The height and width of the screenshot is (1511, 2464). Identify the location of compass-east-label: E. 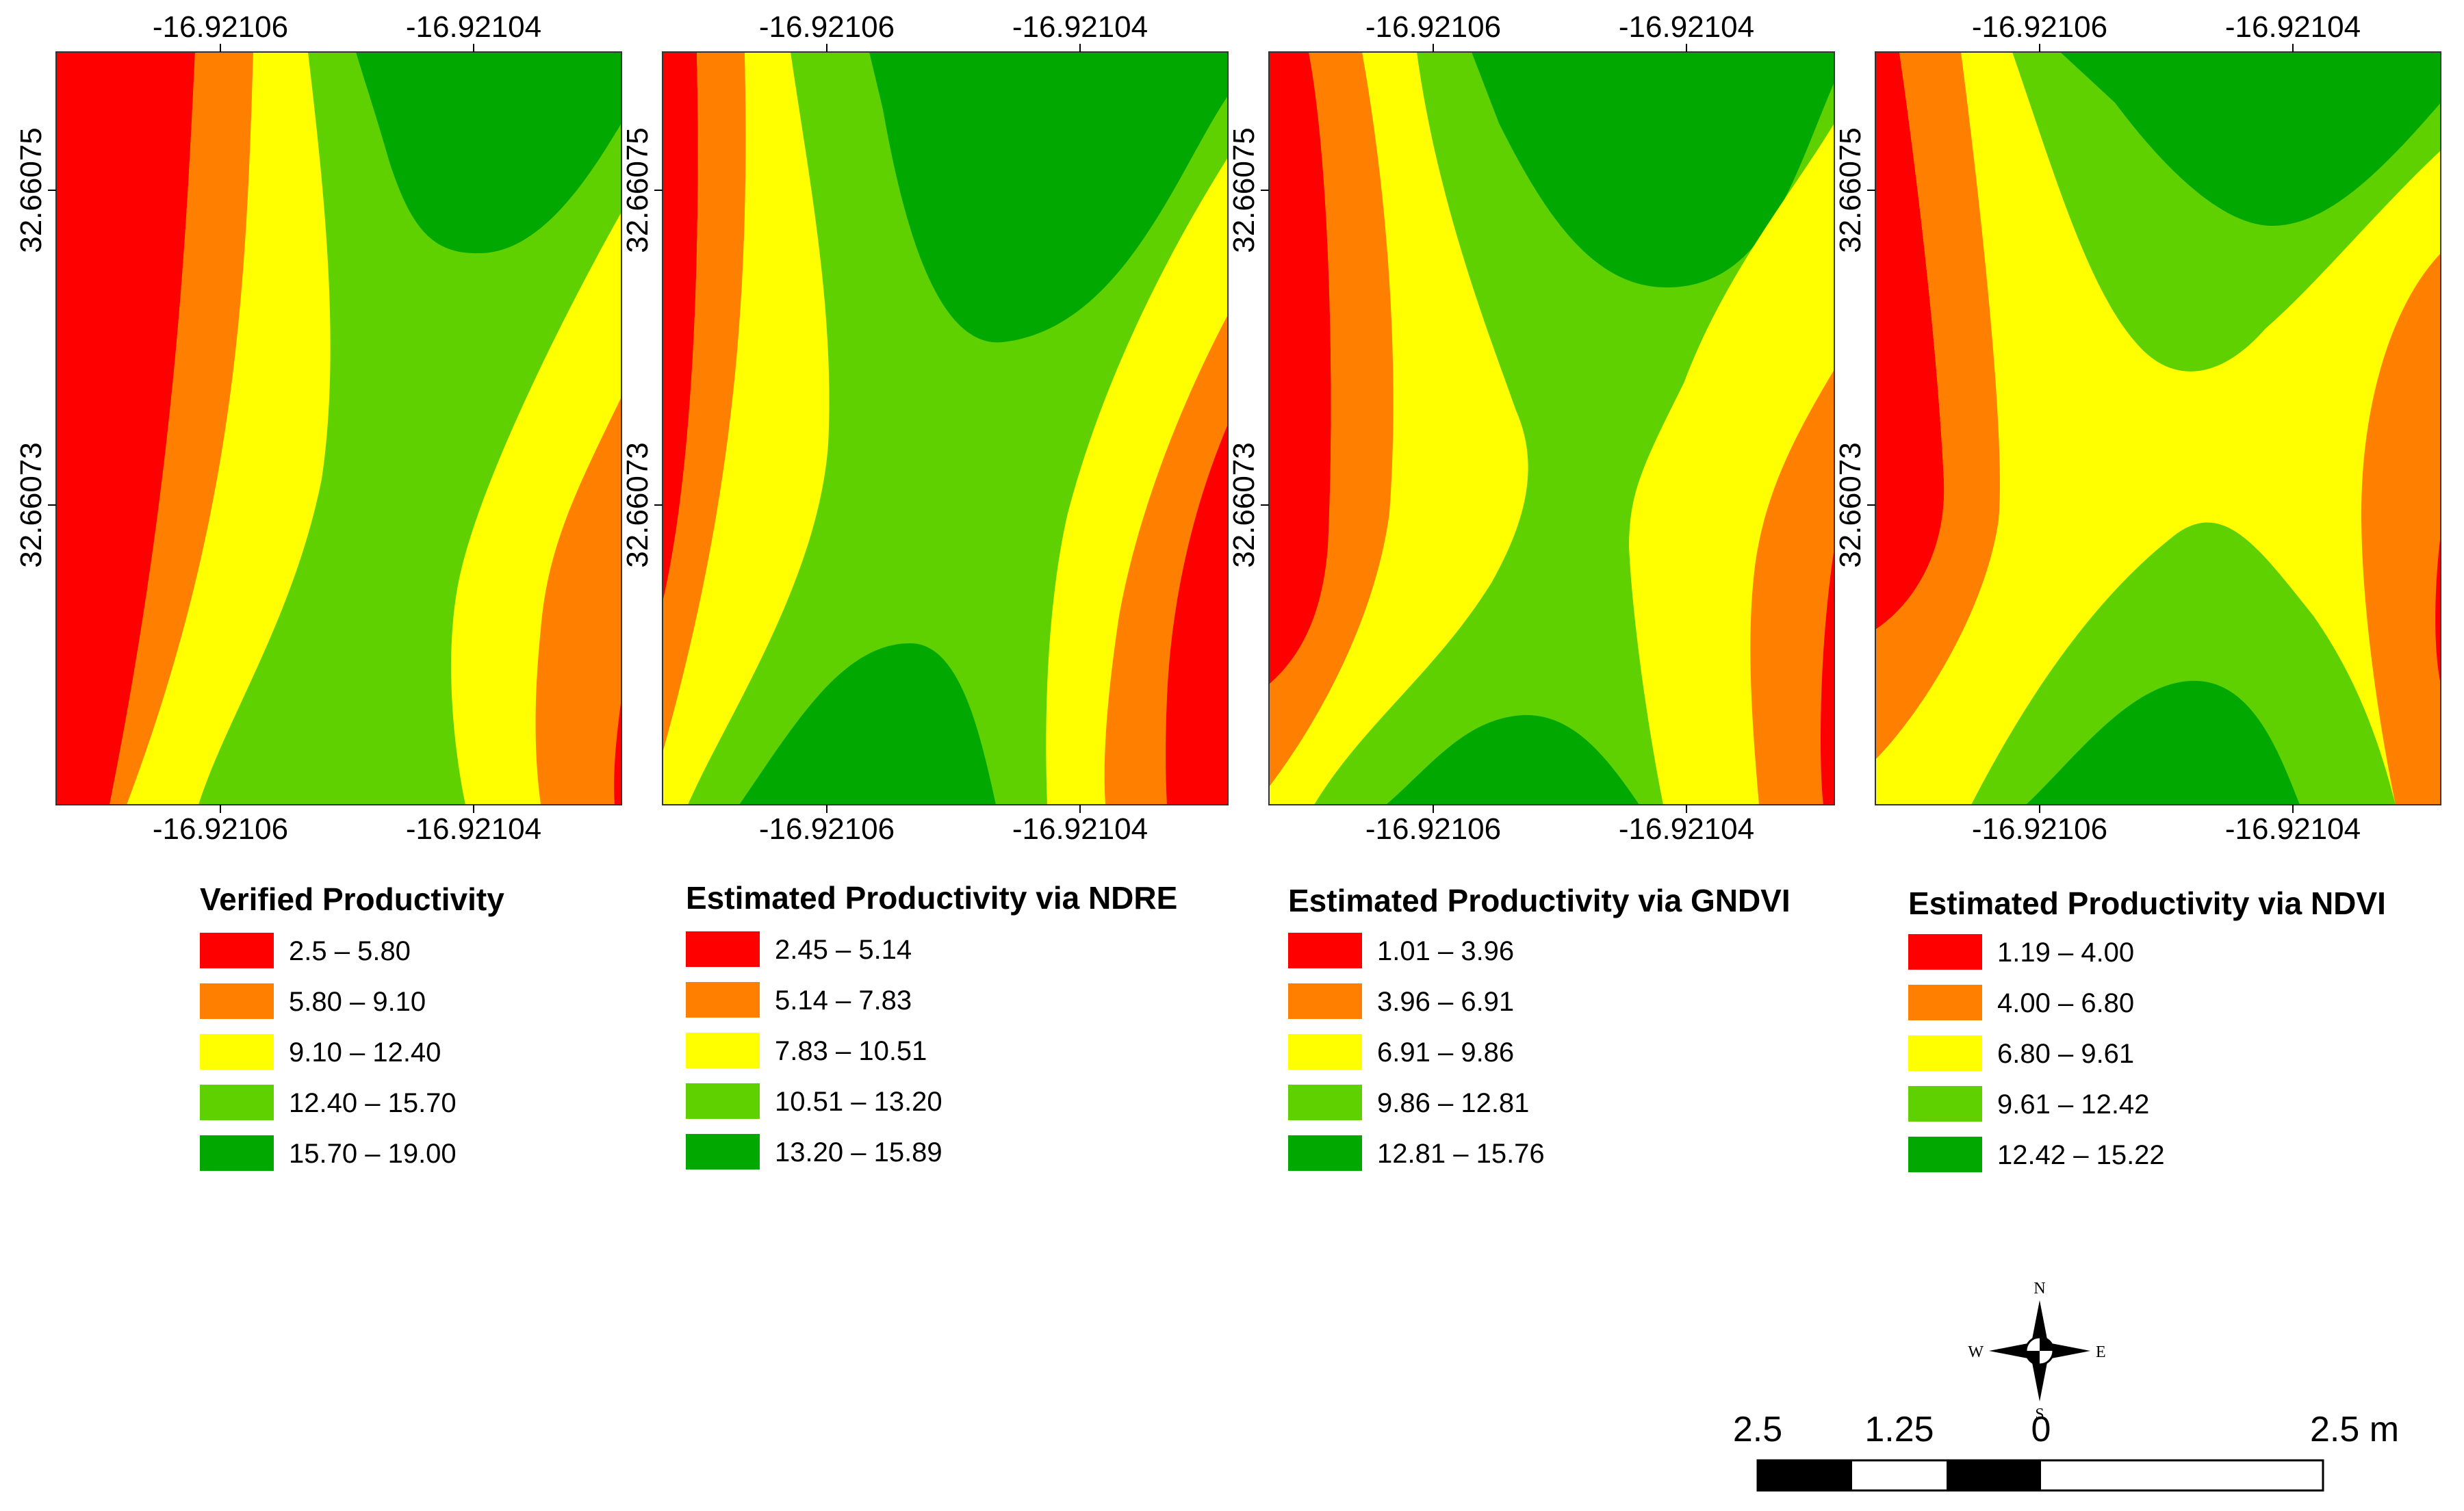
(2101, 1352).